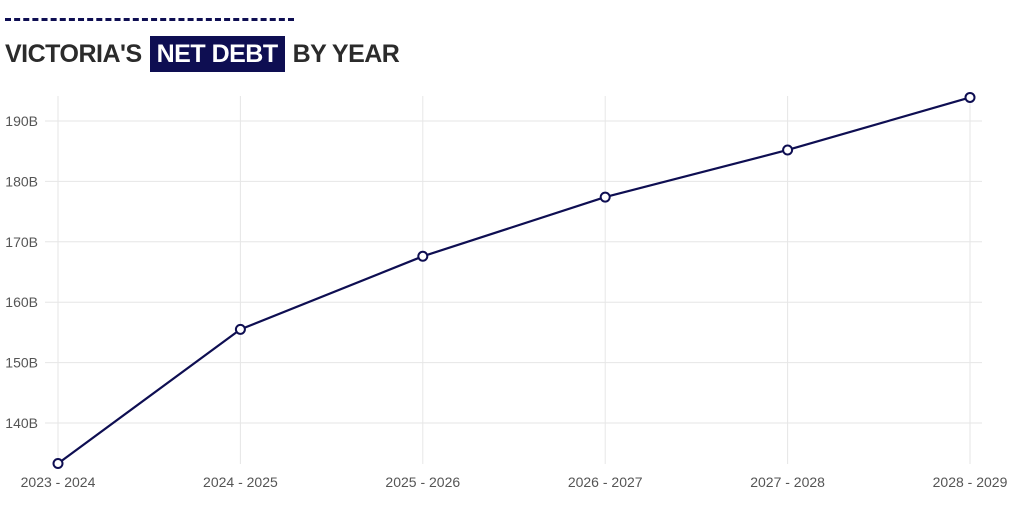  What do you see at coordinates (21, 302) in the screenshot?
I see `y-tick-label: 160B` at bounding box center [21, 302].